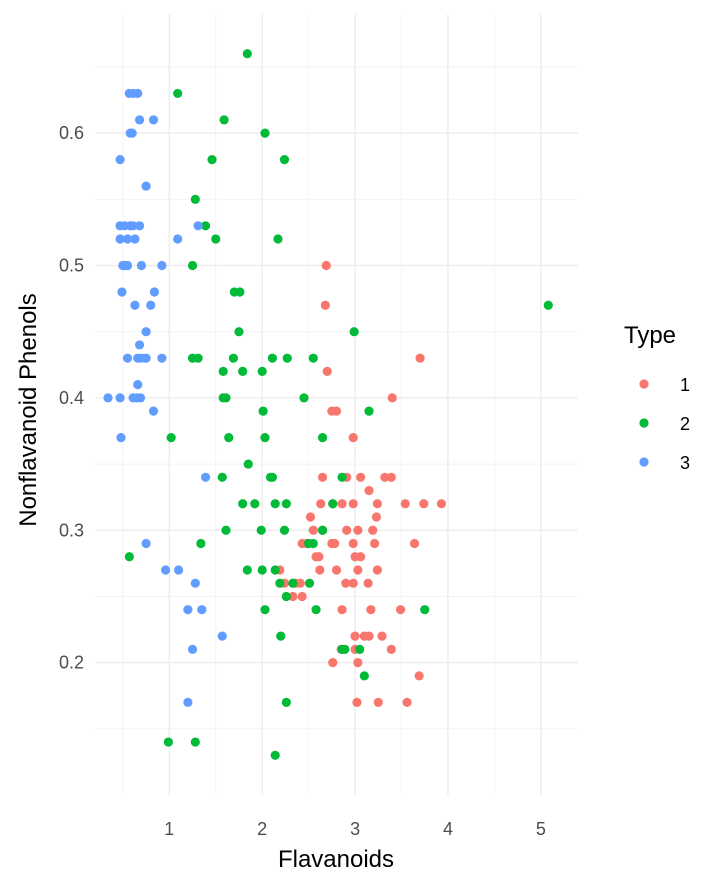  What do you see at coordinates (541, 829) in the screenshot?
I see `x-tick-label: 5` at bounding box center [541, 829].